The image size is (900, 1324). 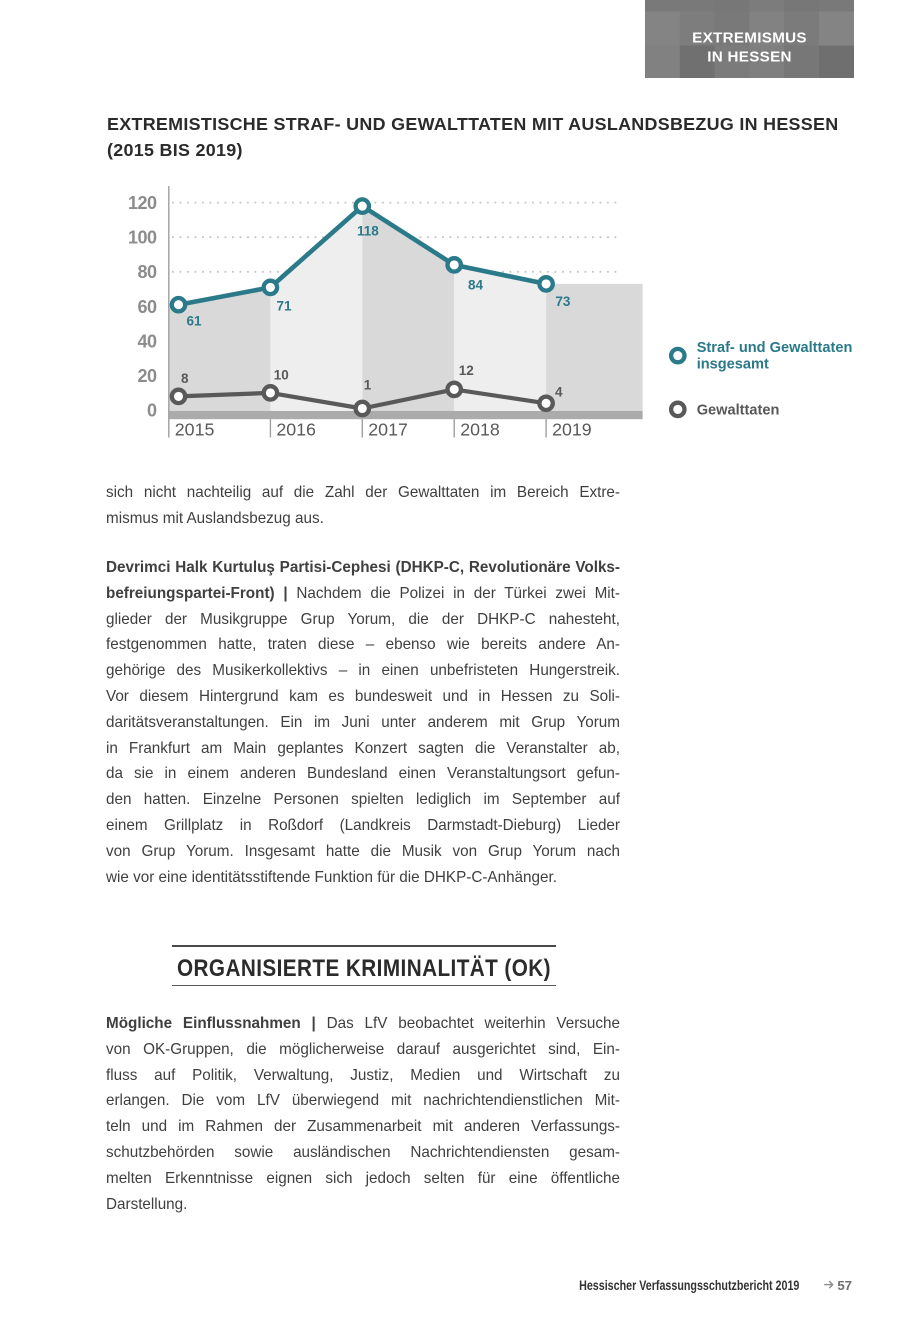 What do you see at coordinates (152, 411) in the screenshot?
I see `svg-text: 0` at bounding box center [152, 411].